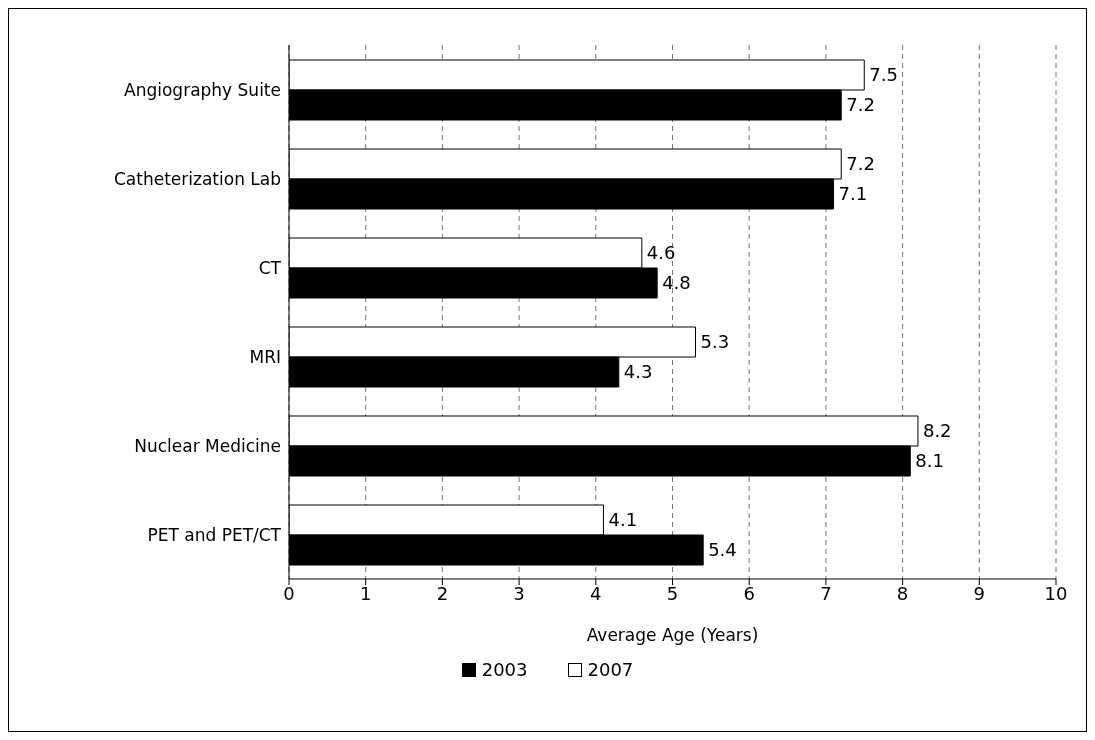  Describe the element at coordinates (519, 593) in the screenshot. I see `x-tick-label: 3` at that location.